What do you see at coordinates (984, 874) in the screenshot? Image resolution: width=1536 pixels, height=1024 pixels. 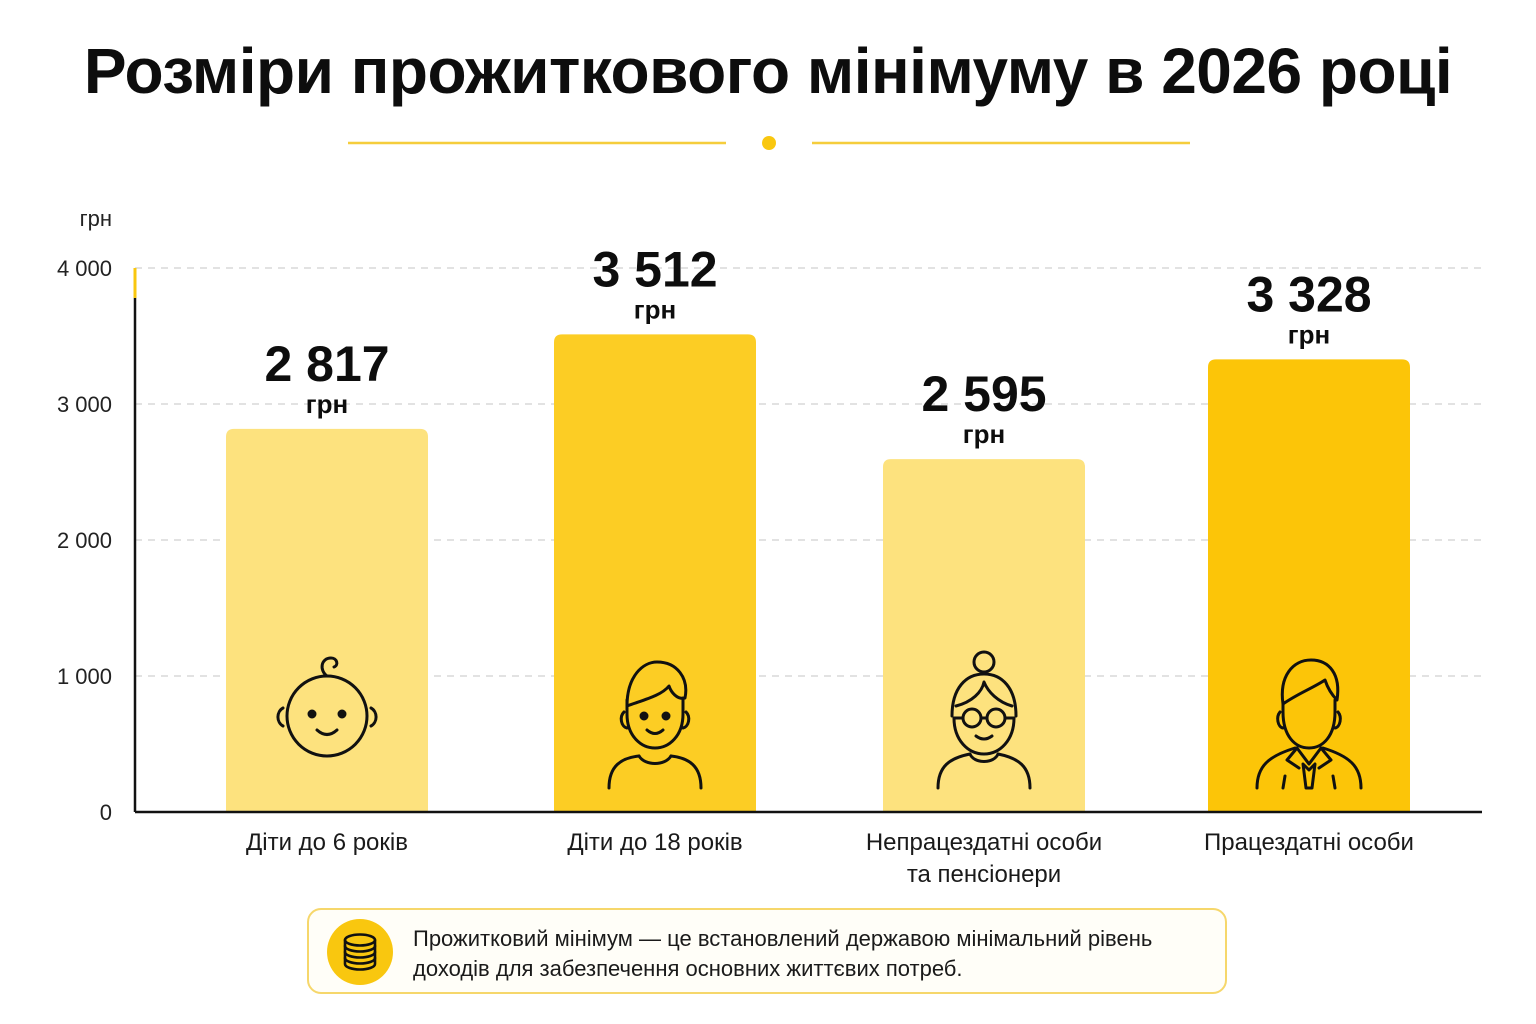 I see `x-category-label: та пенсіонери` at bounding box center [984, 874].